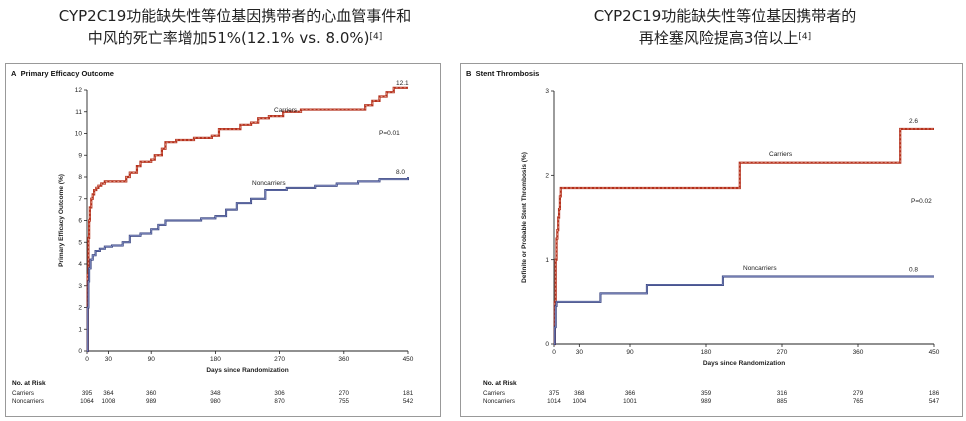  I want to click on risk-table-cell: 270, so click(344, 393).